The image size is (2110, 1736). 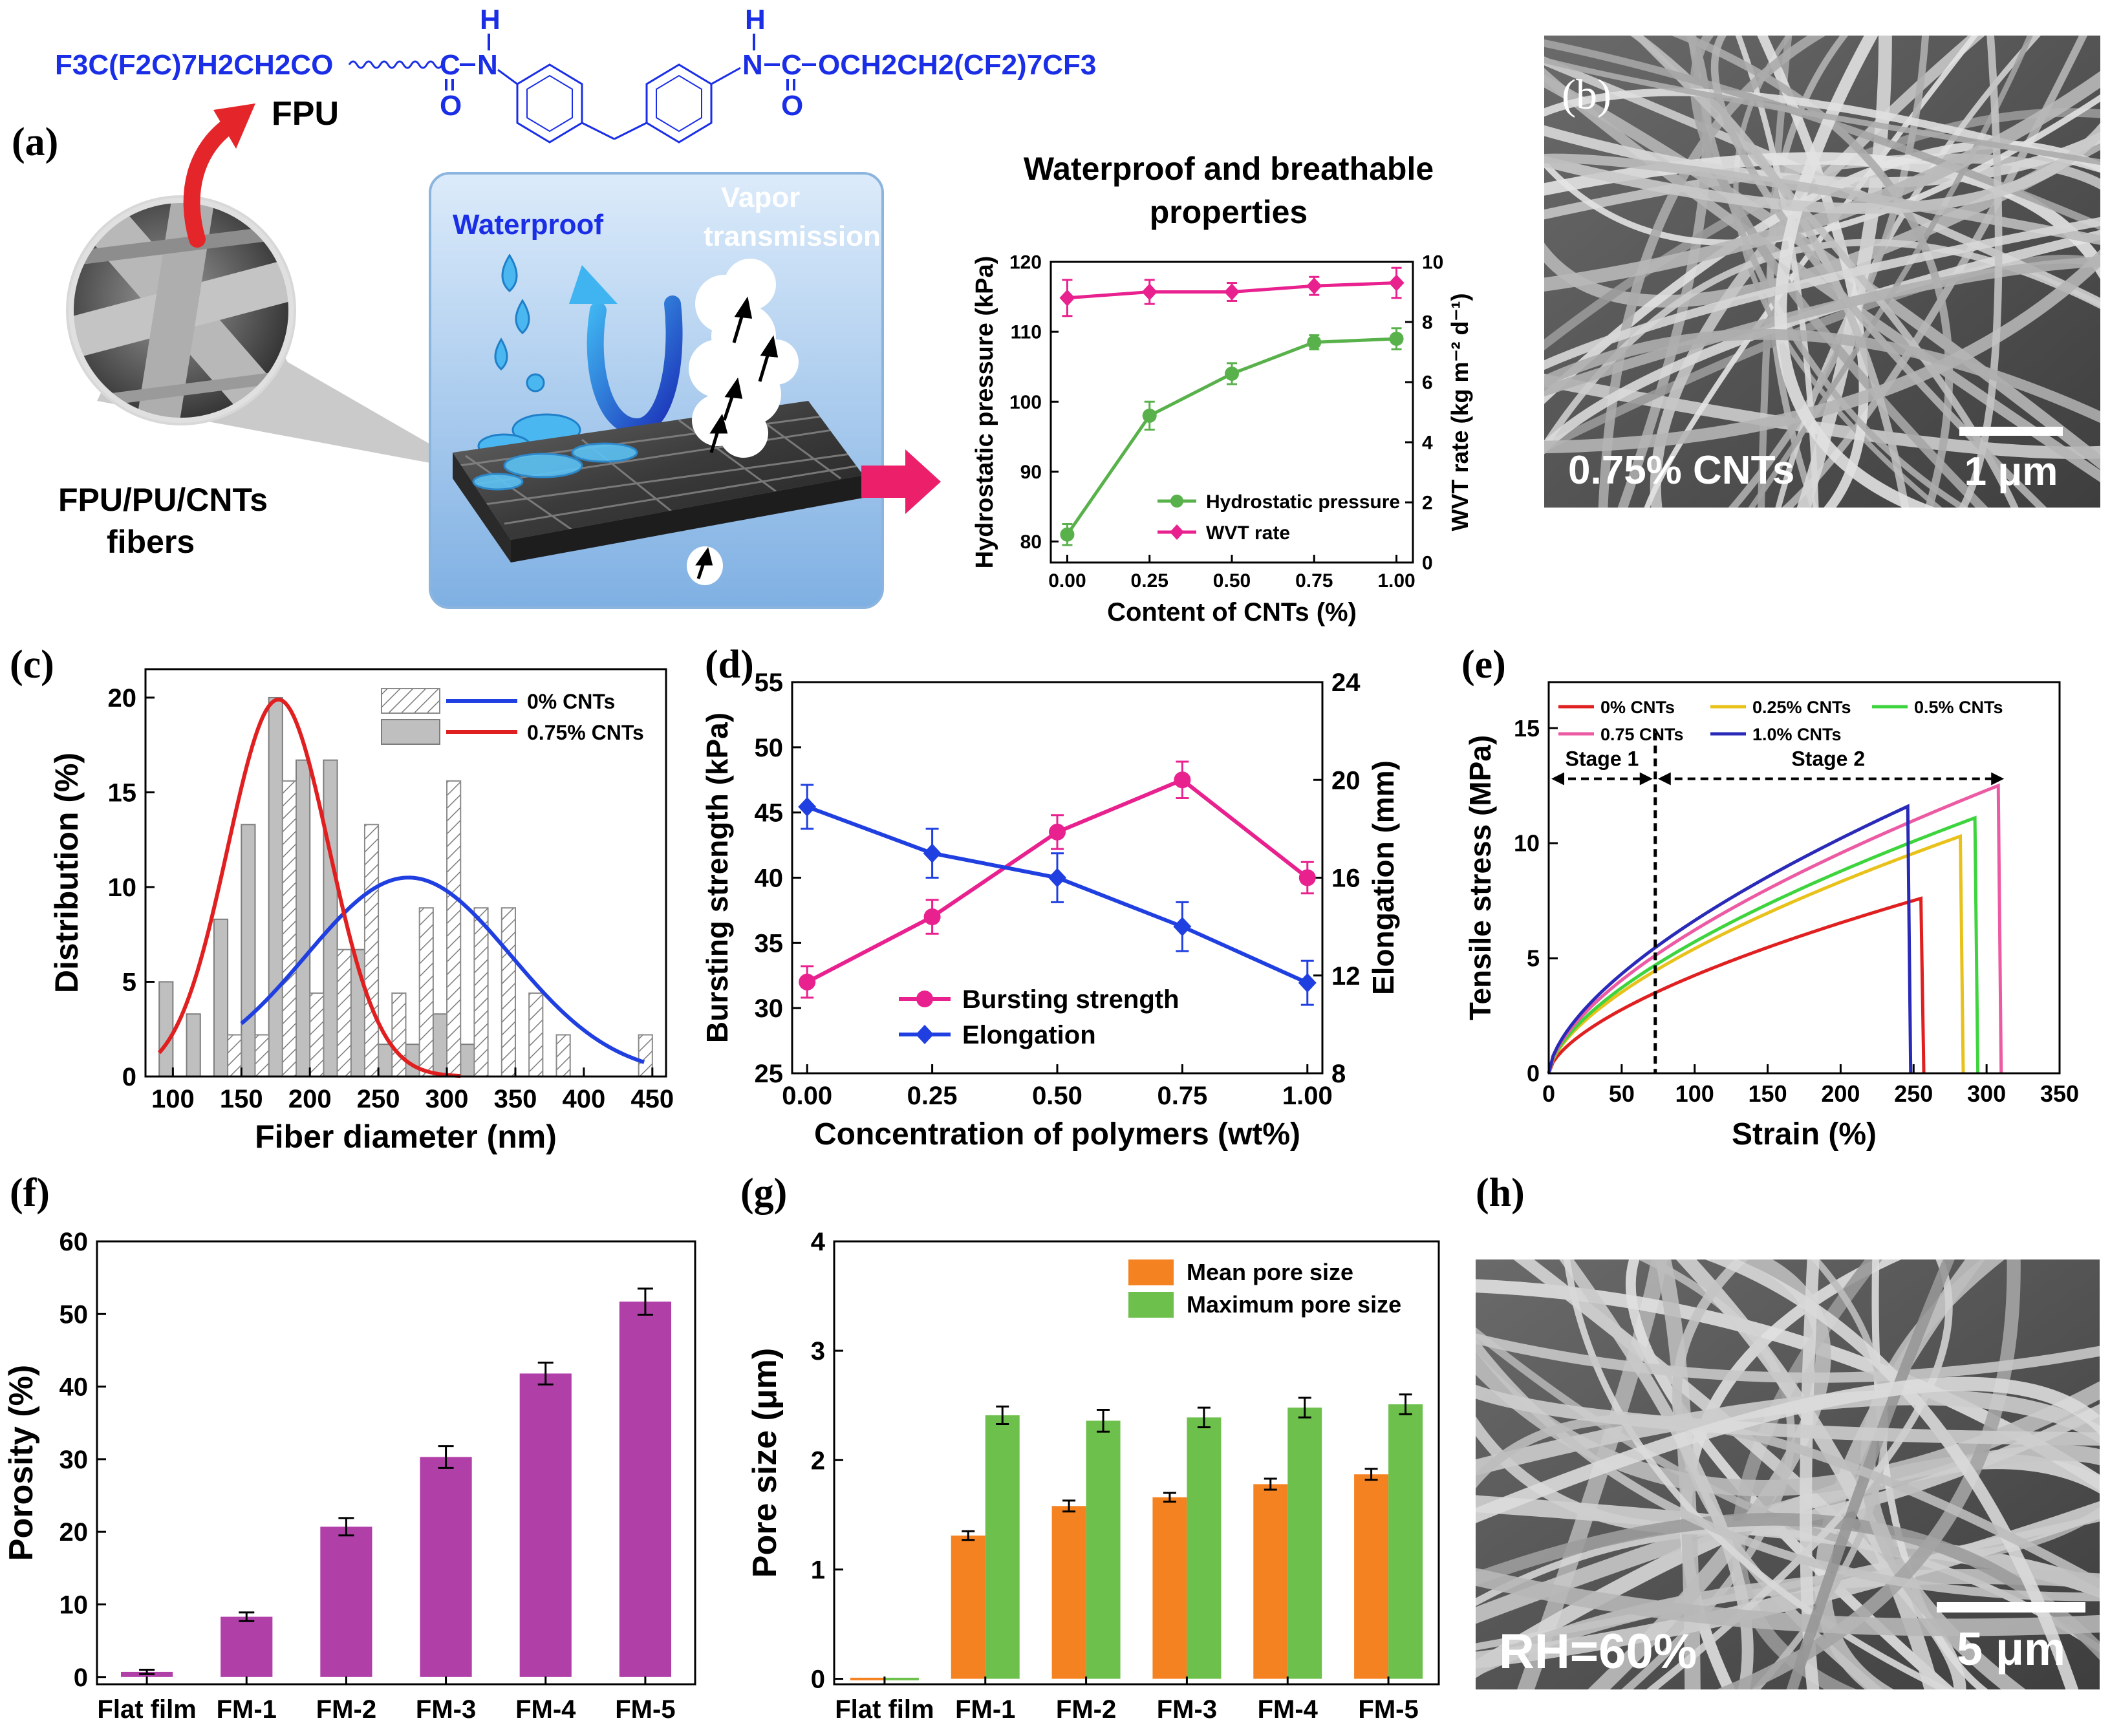 I want to click on panel-b-letter: (b), so click(x=1586, y=94).